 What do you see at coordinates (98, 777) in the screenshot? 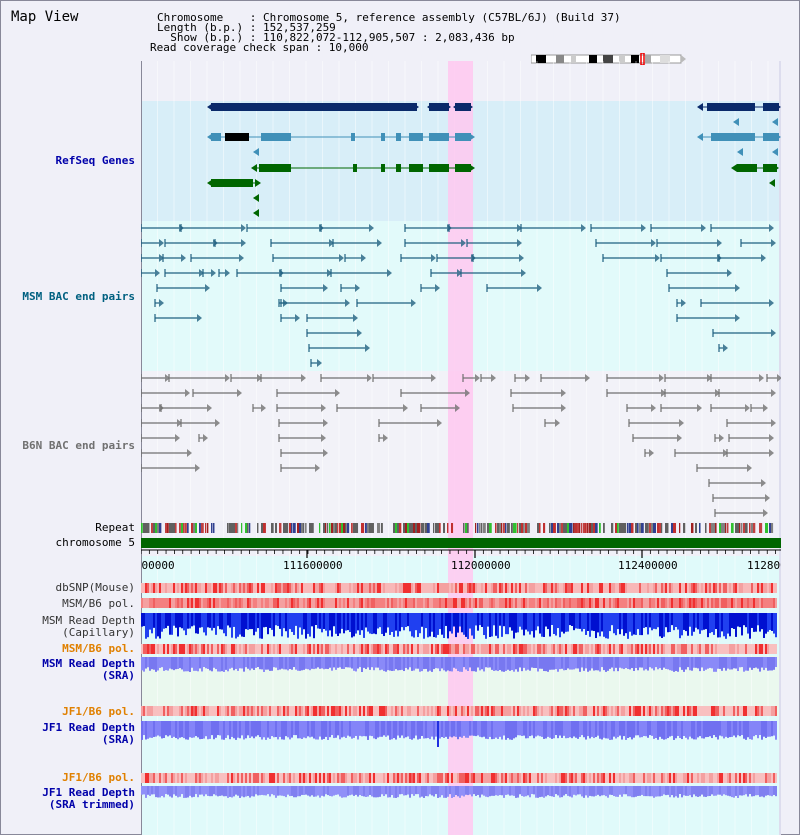
I see `track-label-jf1-pol-2: JF1/B6 pol.` at bounding box center [98, 777].